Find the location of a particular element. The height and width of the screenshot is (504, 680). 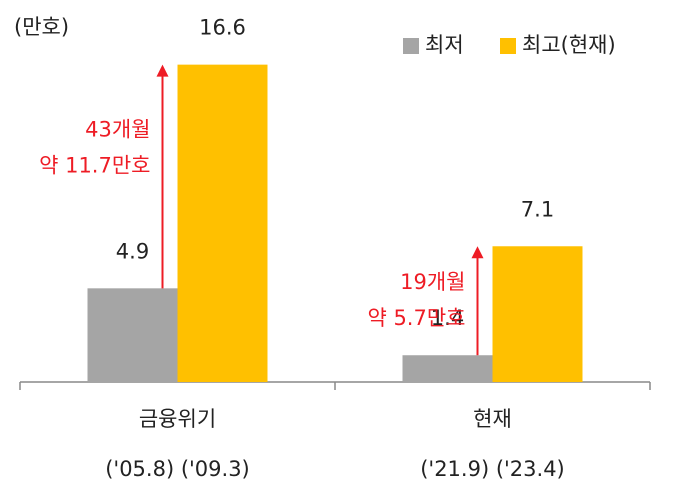

annotation: 43개월 is located at coordinates (117, 129).